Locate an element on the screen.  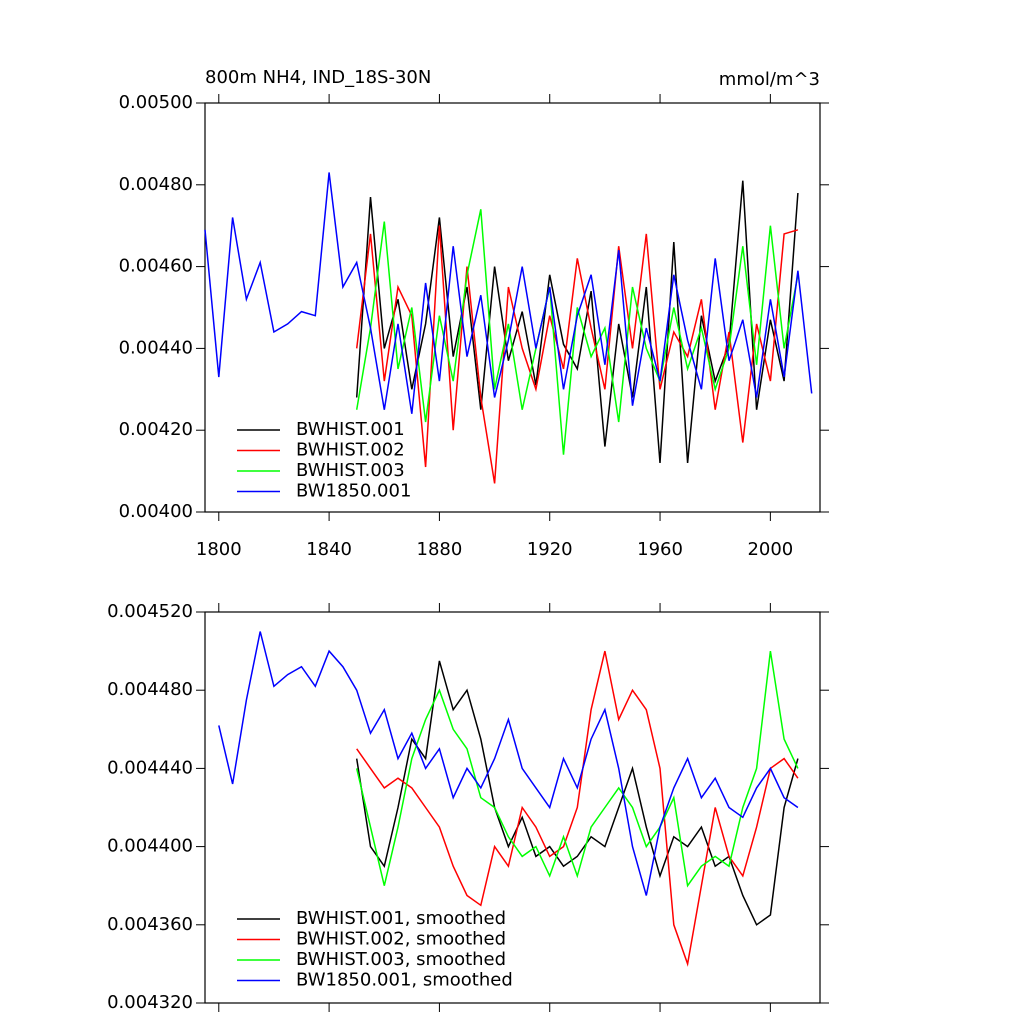
y-tick-label: 0.004400 is located at coordinates (150, 846).